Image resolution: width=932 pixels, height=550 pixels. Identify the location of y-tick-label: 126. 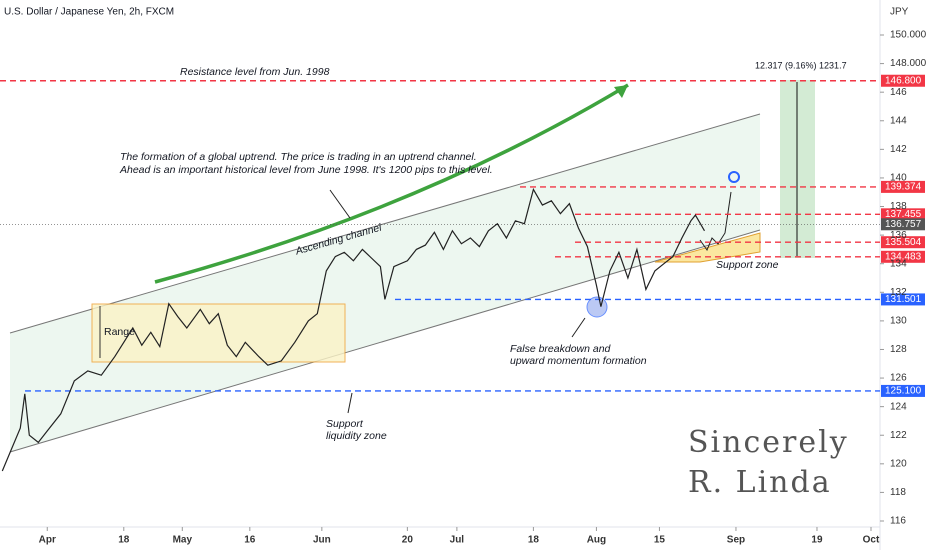
(898, 378).